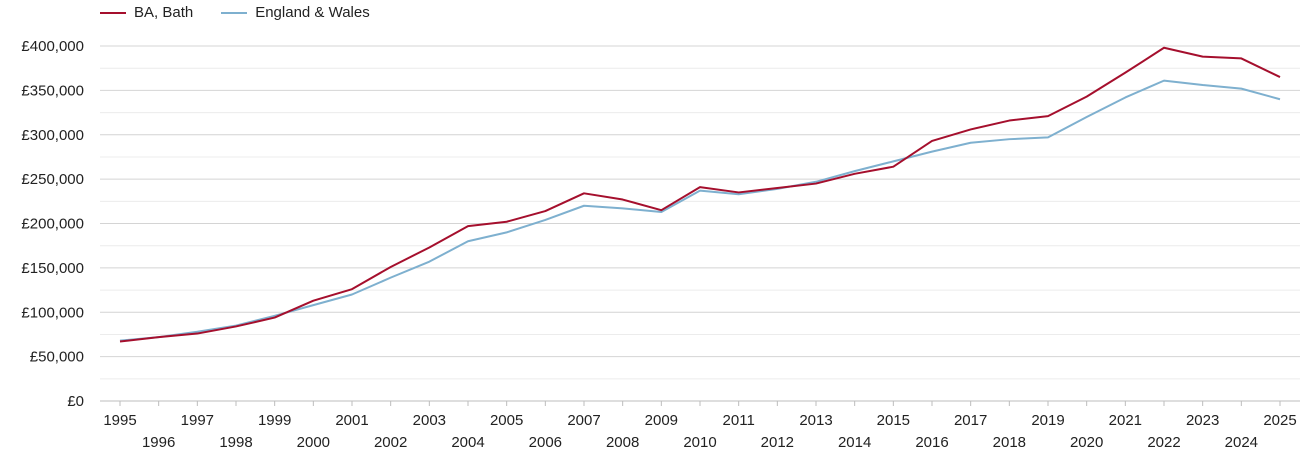 Image resolution: width=1305 pixels, height=450 pixels. I want to click on x-tick-label: 2011, so click(739, 420).